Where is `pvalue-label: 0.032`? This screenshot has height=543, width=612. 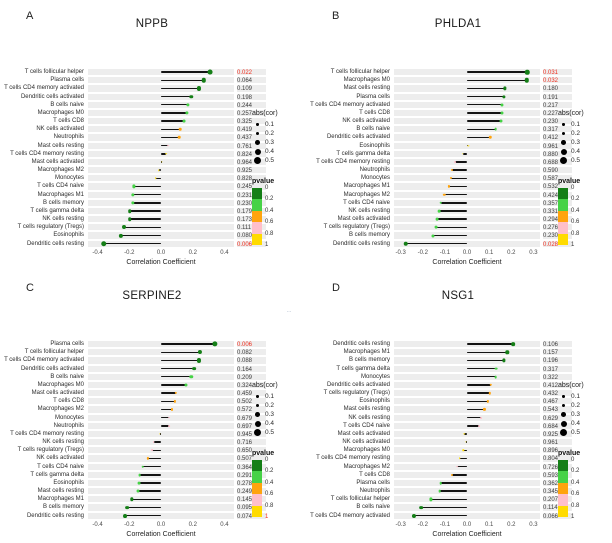
pvalue-label: 0.032 is located at coordinates (556, 80).